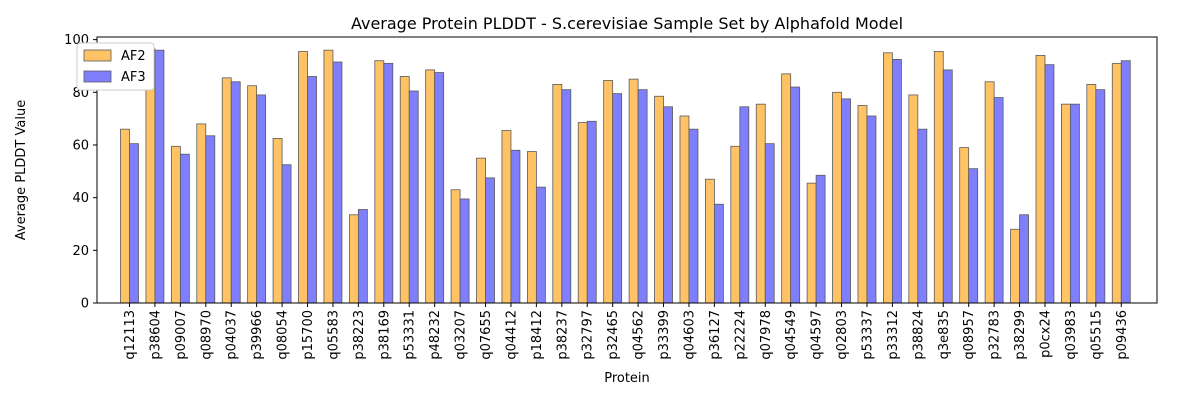 This screenshot has width=1200, height=404. Describe the element at coordinates (515, 226) in the screenshot. I see `bar-af3-q04412` at that location.